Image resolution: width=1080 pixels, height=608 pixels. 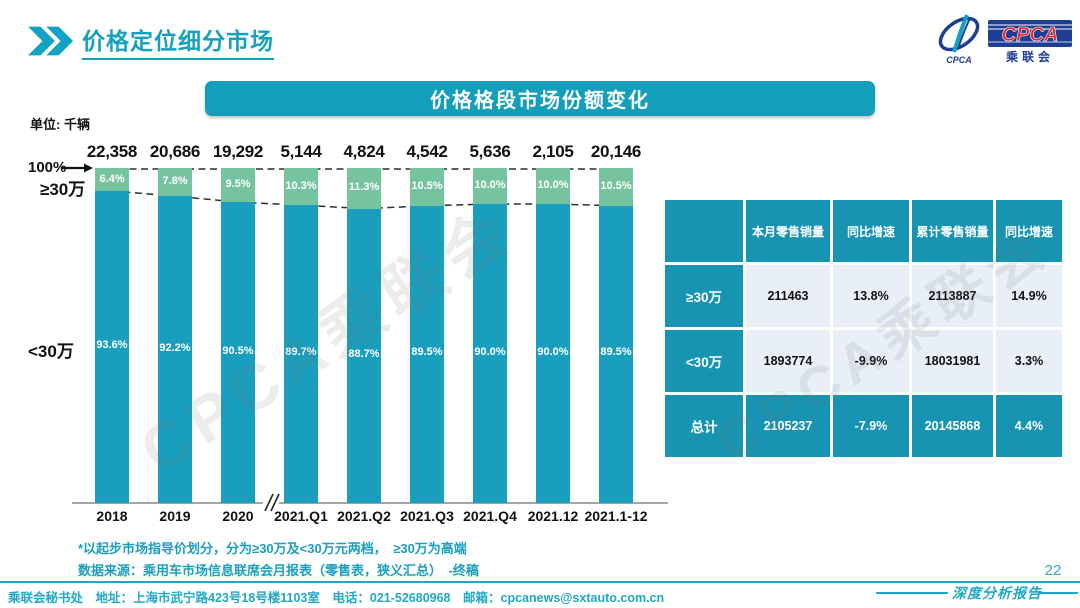 I want to click on chart-title-banner: 价格格段市场份额变化, so click(x=540, y=98).